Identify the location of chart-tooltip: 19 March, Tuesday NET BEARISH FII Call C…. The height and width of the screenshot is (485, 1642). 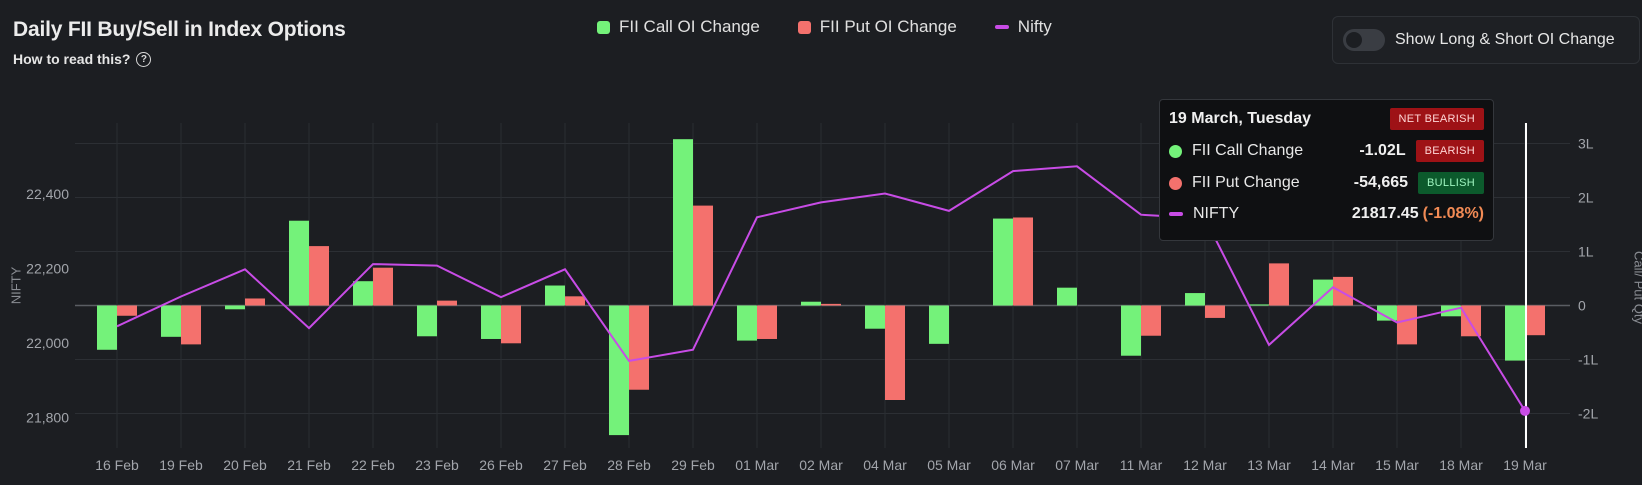
(1326, 170).